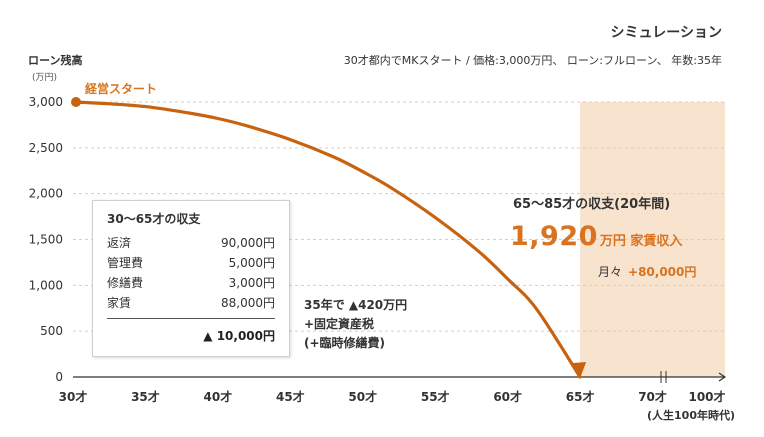 This screenshot has height=437, width=764. Describe the element at coordinates (691, 415) in the screenshot. I see `x-end-sublabel: (人生100年時代)` at that location.